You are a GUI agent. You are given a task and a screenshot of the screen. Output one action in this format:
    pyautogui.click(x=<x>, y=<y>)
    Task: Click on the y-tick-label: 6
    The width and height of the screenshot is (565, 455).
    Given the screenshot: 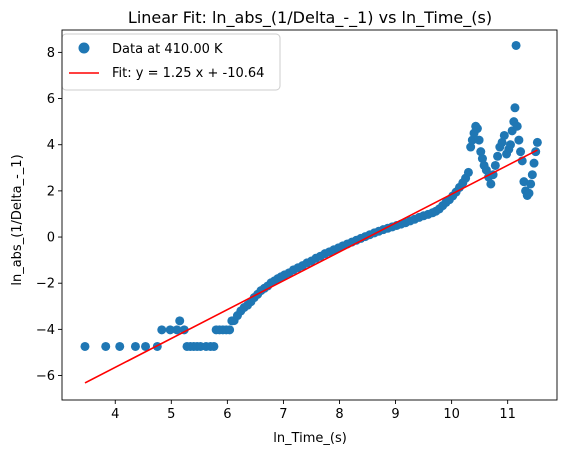 What is the action you would take?
    pyautogui.click(x=51, y=99)
    